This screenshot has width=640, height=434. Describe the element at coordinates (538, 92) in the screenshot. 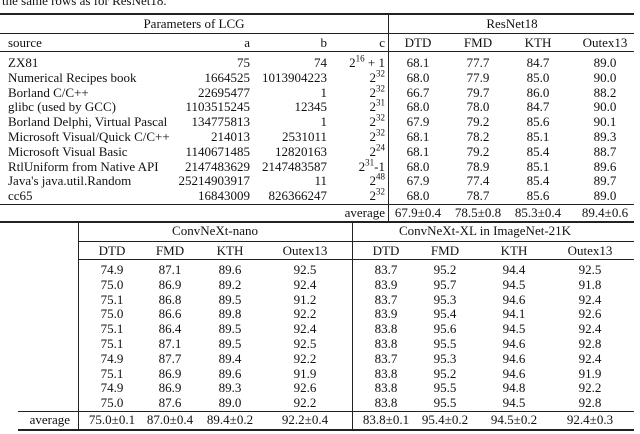

I see `row-kth: 86.0` at that location.